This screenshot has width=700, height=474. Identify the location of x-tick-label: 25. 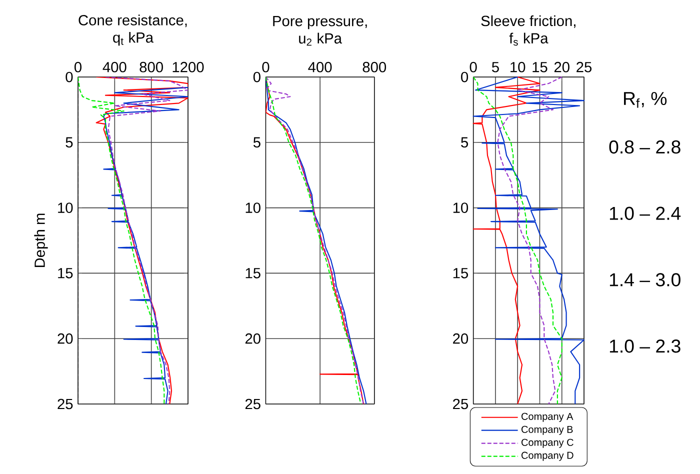
(584, 67).